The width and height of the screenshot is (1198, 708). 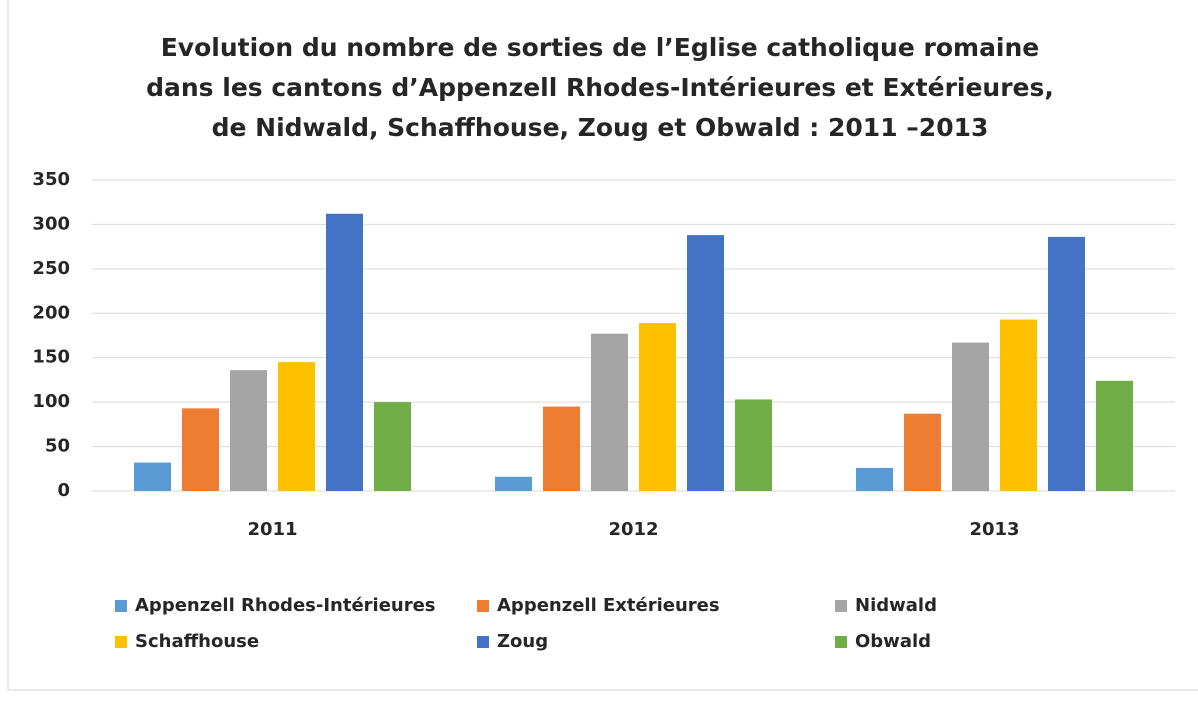 What do you see at coordinates (285, 605) in the screenshot?
I see `legend-label: Appenzell Rhodes-Intérieures` at bounding box center [285, 605].